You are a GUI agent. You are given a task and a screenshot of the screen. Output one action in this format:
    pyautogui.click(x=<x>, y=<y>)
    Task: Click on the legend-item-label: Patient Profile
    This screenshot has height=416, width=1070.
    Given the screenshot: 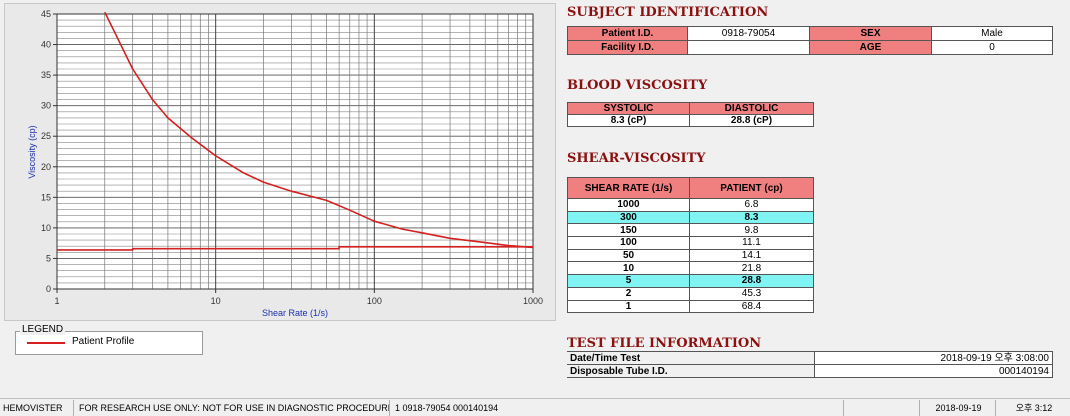 What is the action you would take?
    pyautogui.click(x=103, y=341)
    